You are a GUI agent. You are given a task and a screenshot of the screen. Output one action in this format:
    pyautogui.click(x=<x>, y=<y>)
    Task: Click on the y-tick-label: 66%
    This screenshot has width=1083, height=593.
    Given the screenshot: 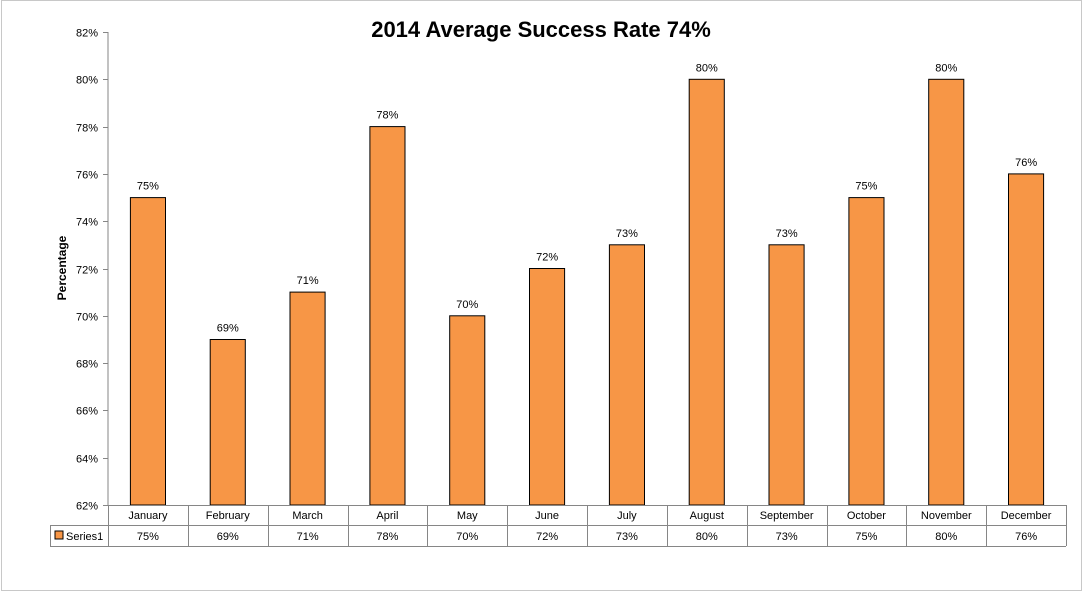 What is the action you would take?
    pyautogui.click(x=87, y=412)
    